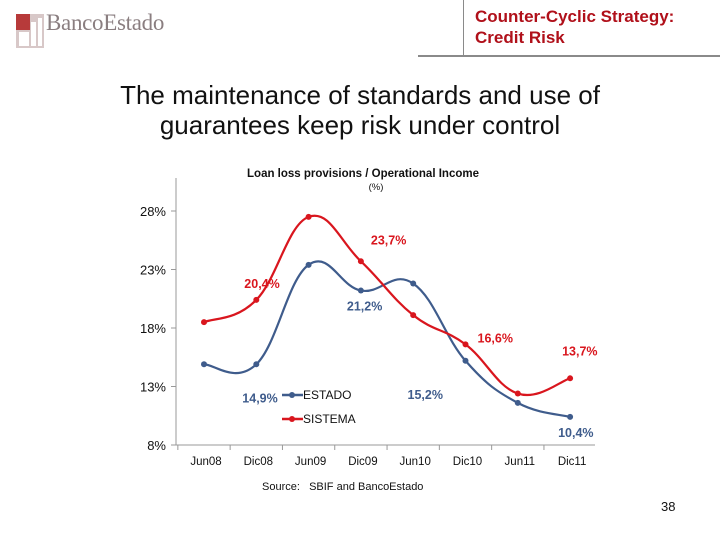 Image resolution: width=720 pixels, height=540 pixels. What do you see at coordinates (327, 395) in the screenshot?
I see `legend-label-estado: ESTADO` at bounding box center [327, 395].